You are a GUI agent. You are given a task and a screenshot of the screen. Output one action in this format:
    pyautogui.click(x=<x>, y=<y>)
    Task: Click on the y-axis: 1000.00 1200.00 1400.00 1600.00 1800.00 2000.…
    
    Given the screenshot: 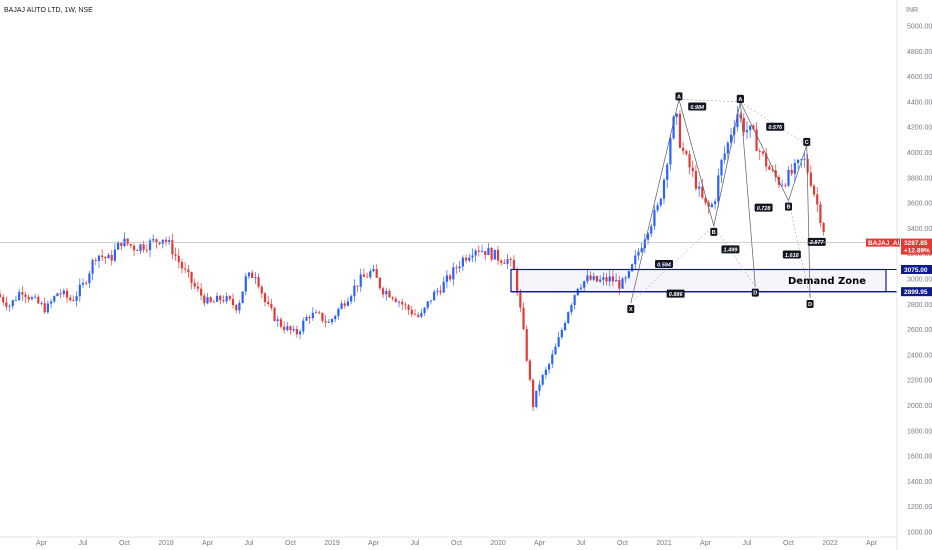 What is the action you would take?
    pyautogui.click(x=919, y=280)
    